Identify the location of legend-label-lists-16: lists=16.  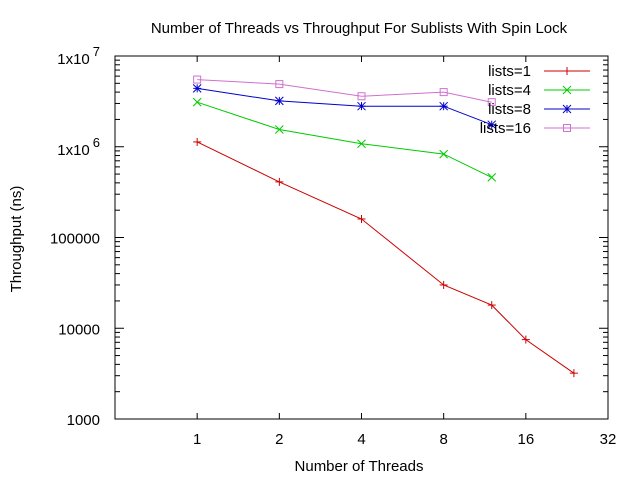
(505, 128).